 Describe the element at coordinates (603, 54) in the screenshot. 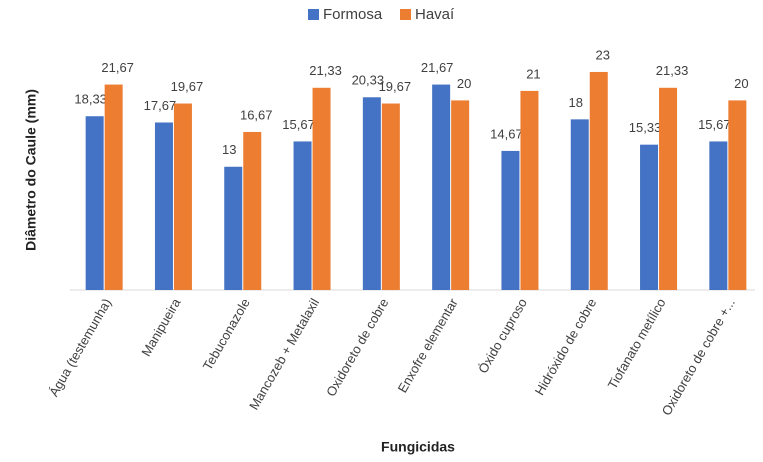

I see `value-label: 23` at that location.